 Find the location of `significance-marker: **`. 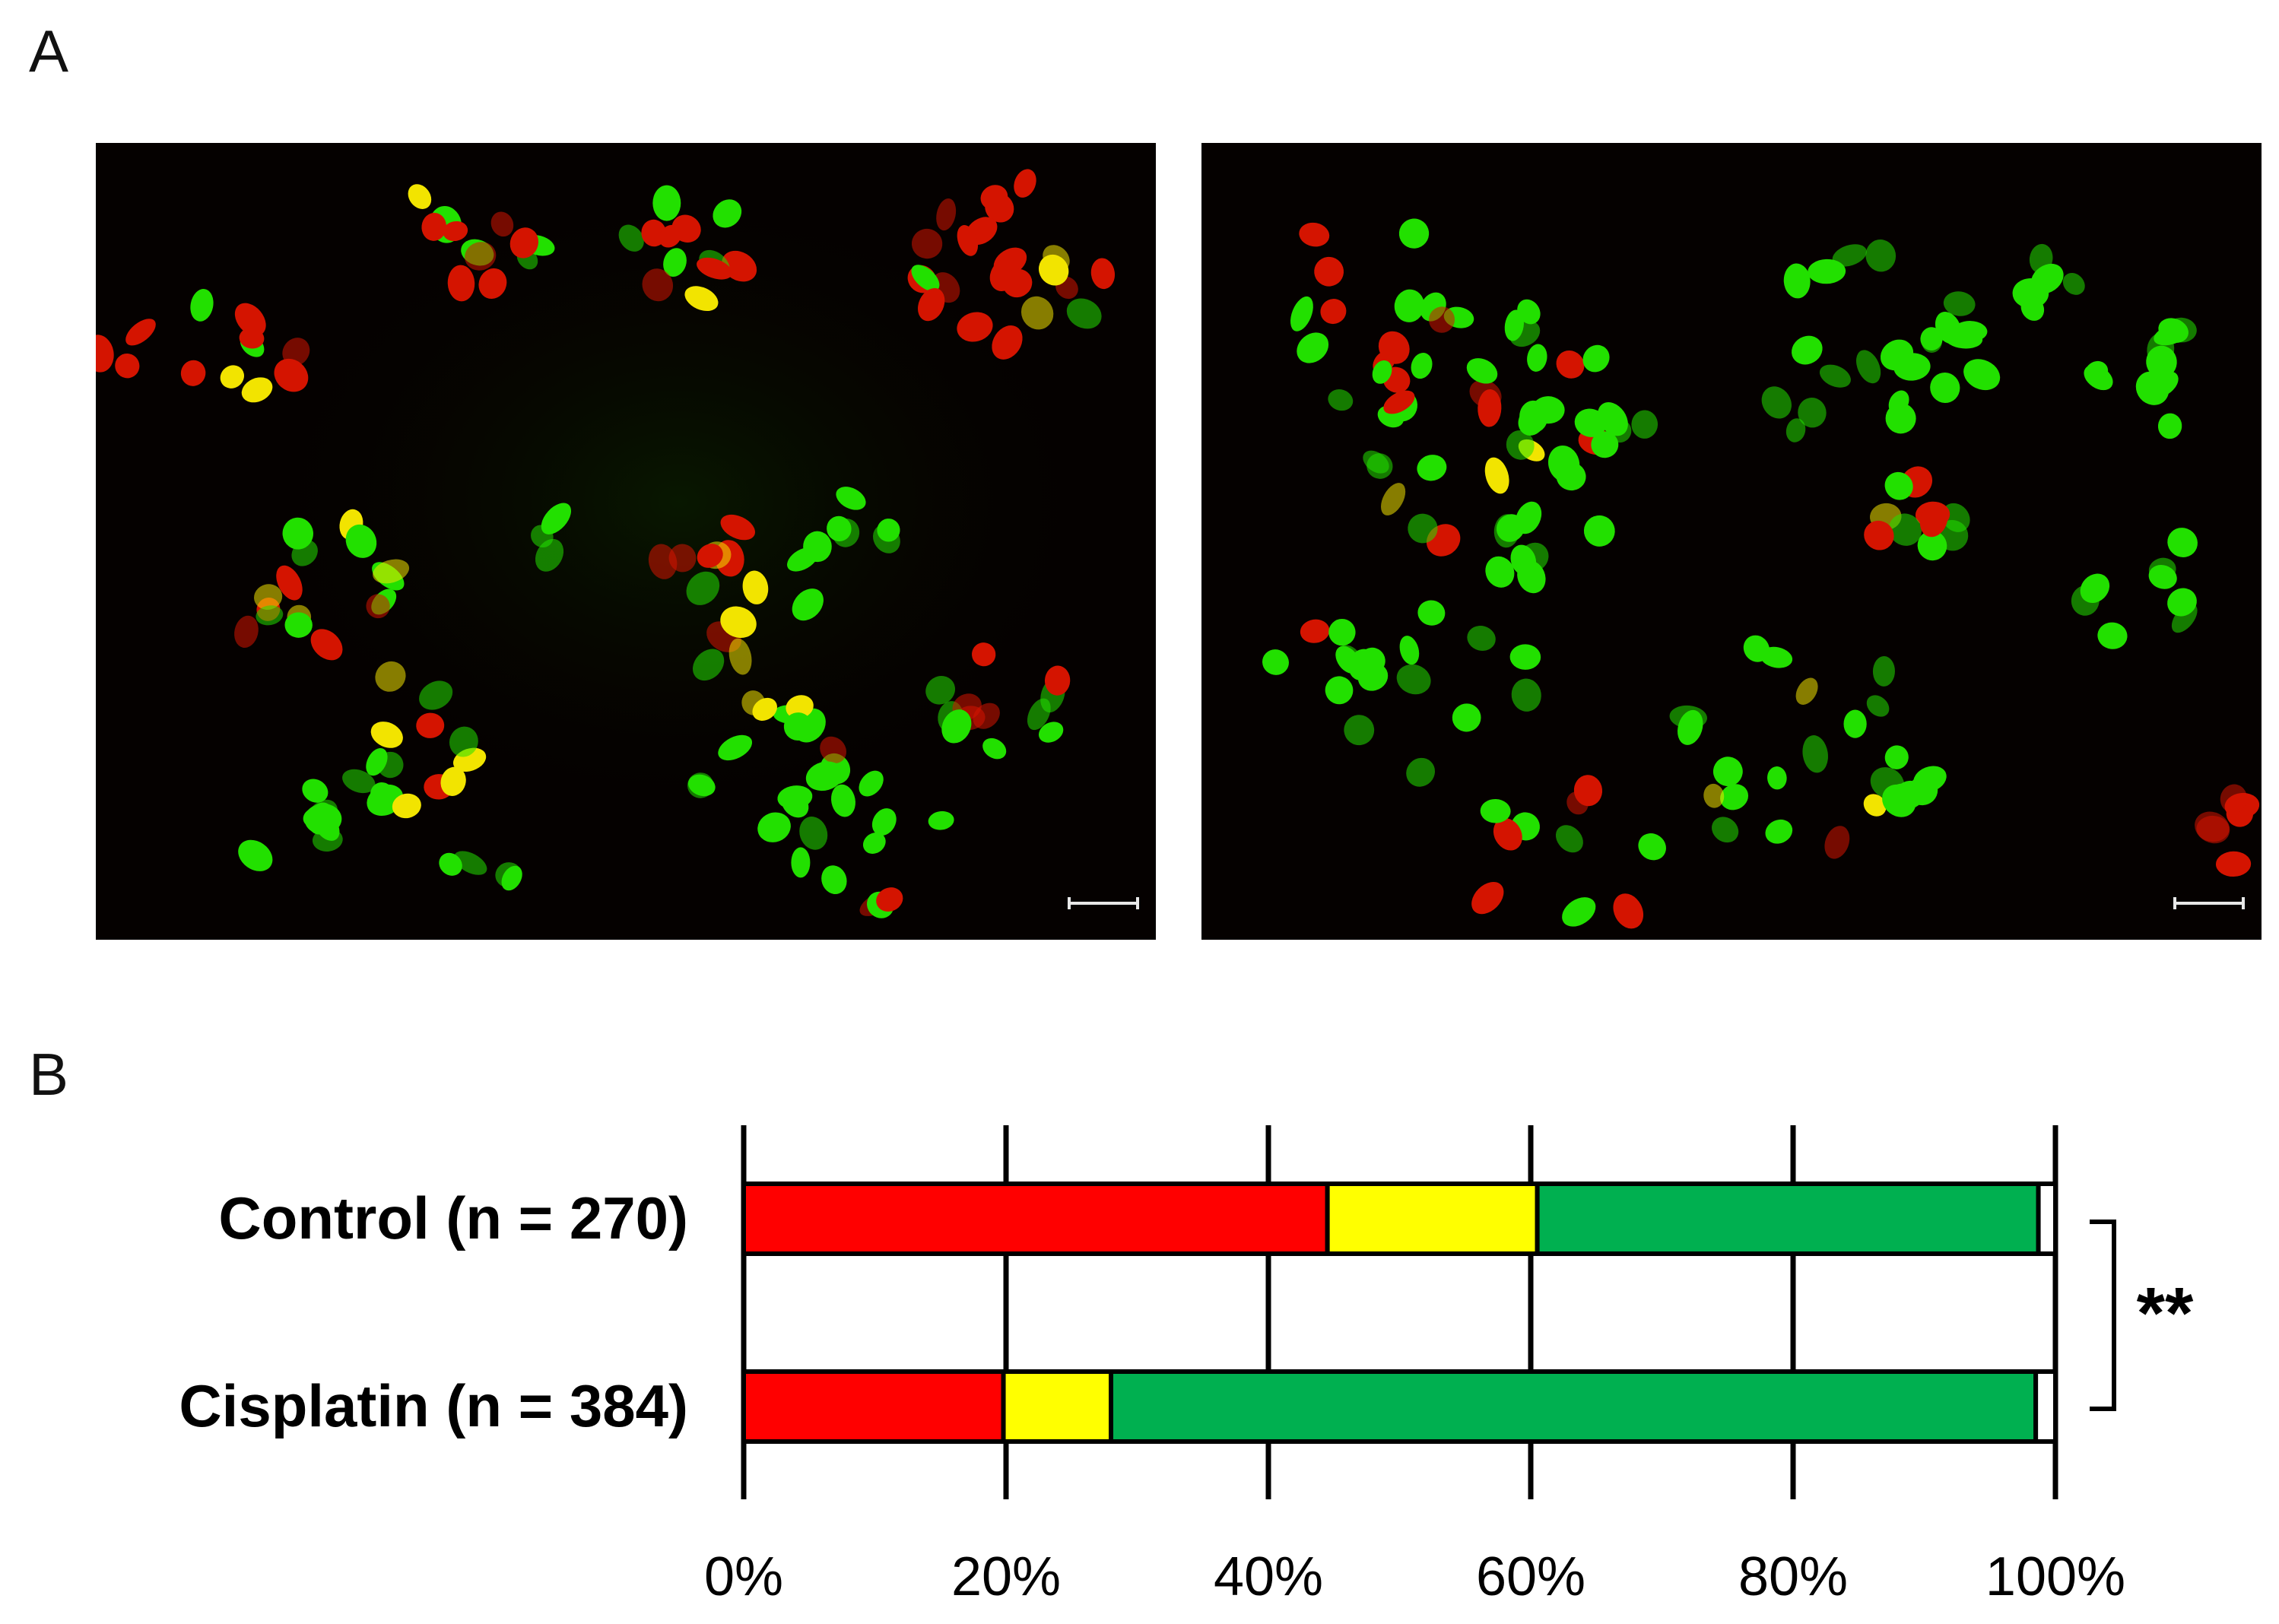

significance-marker: ** is located at coordinates (2165, 1313).